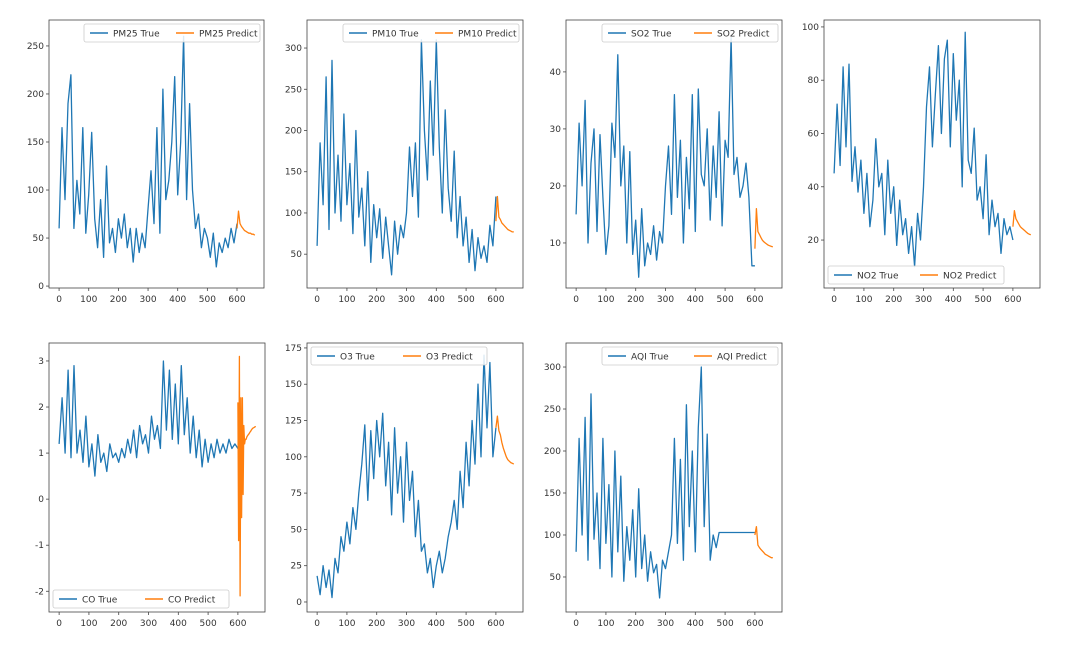  Describe the element at coordinates (293, 422) in the screenshot. I see `y-tick-label: 125` at that location.